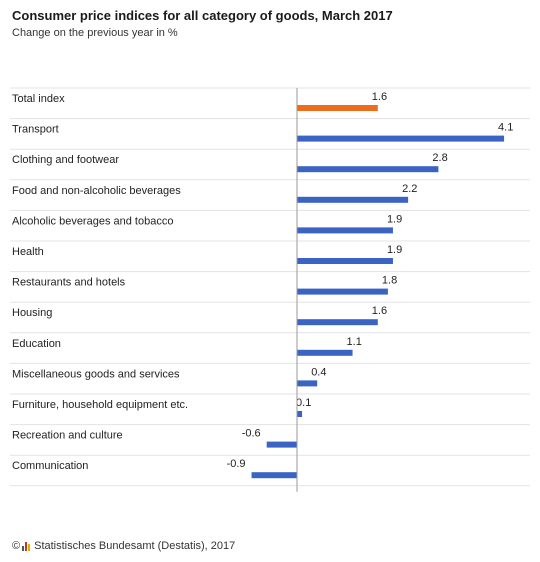  Describe the element at coordinates (100, 405) in the screenshot. I see `category-label: Furniture, household equipment etc.` at that location.